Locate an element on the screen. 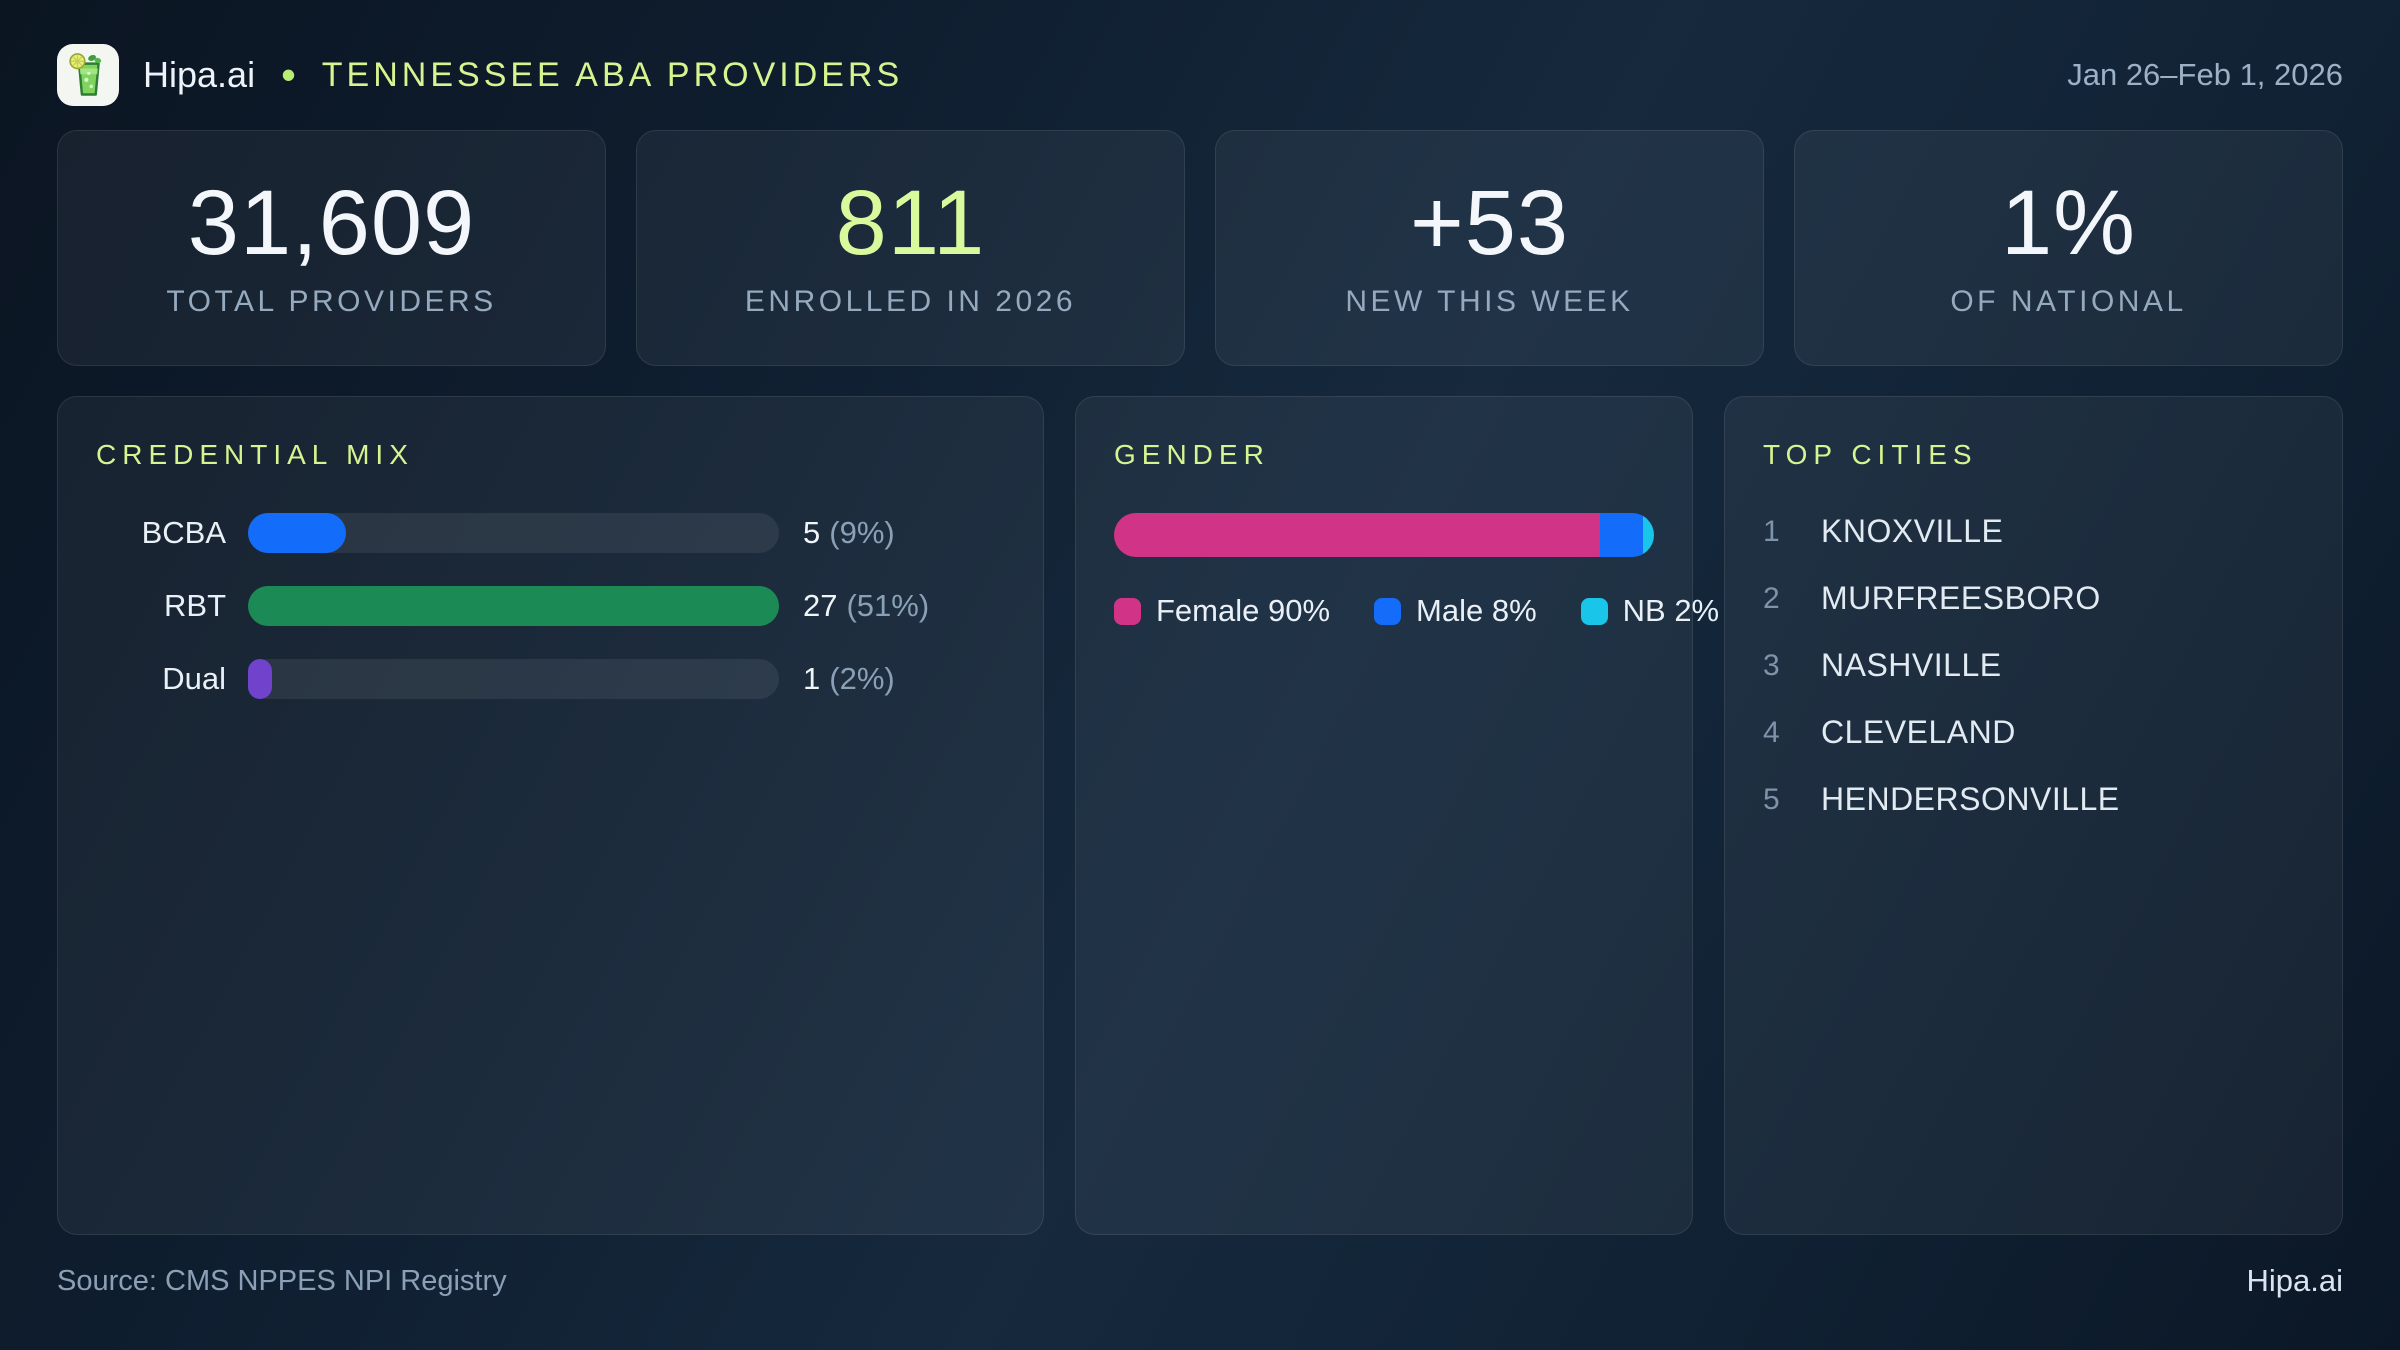 This screenshot has width=2400, height=1350. gender-stacked-bar is located at coordinates (1384, 535).